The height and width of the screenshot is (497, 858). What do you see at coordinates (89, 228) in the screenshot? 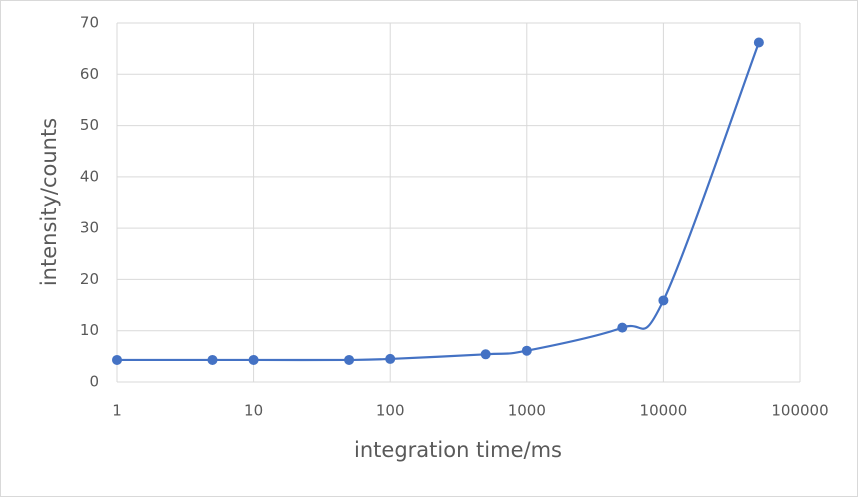
I see `y-tick-label: 30` at bounding box center [89, 228].